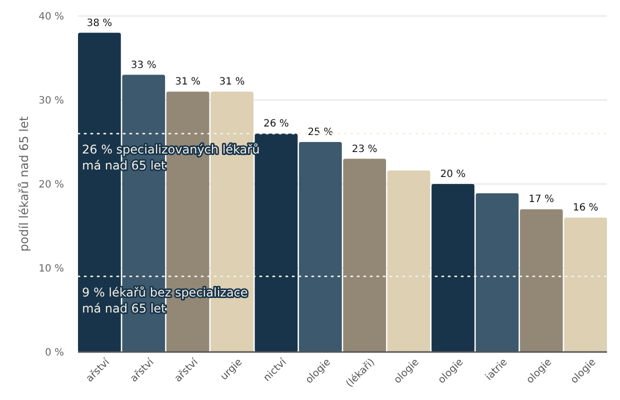 Image resolution: width=620 pixels, height=400 pixels. What do you see at coordinates (51, 101) in the screenshot?
I see `y-tick-label: 30 %` at bounding box center [51, 101].